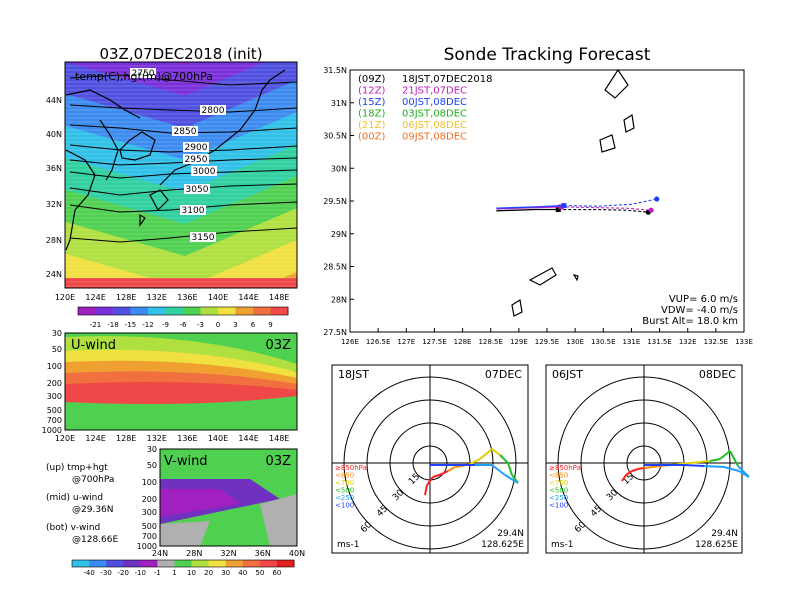 This screenshot has height=612, width=792. What do you see at coordinates (279, 461) in the screenshot?
I see `vwind-time: 03Z` at bounding box center [279, 461].